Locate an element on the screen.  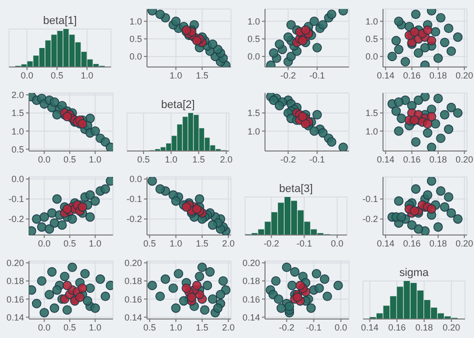
chart-title: beta[2] is located at coordinates (178, 104).